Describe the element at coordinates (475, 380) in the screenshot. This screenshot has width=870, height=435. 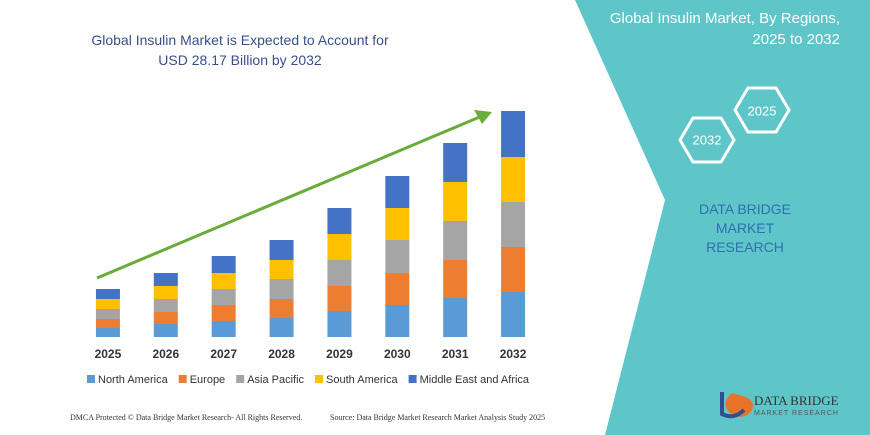
I see `legend-label: Middle East and Africa` at that location.